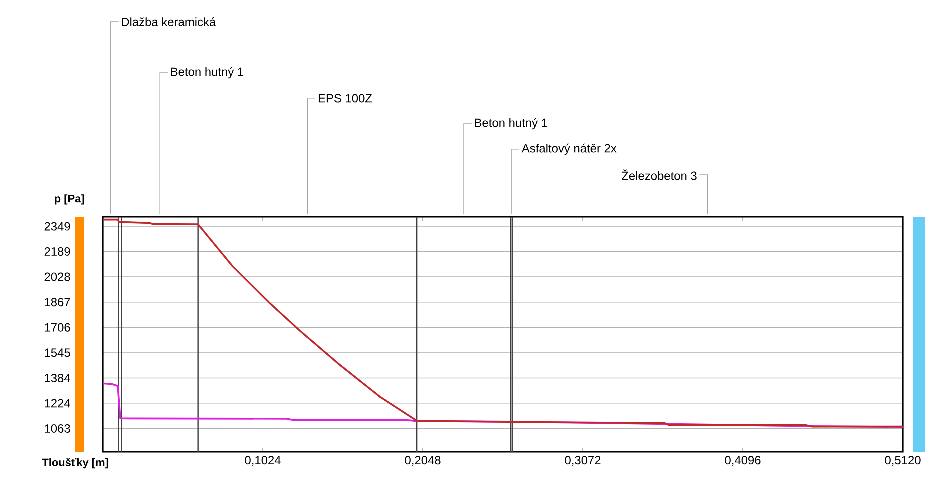 The height and width of the screenshot is (485, 931). I want to click on text: Dlažba keramická, so click(169, 22).